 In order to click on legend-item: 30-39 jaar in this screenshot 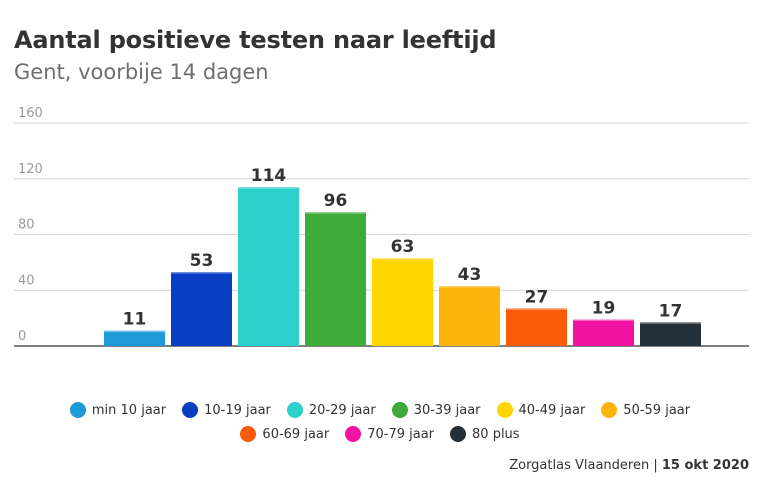, I will do `click(436, 410)`.